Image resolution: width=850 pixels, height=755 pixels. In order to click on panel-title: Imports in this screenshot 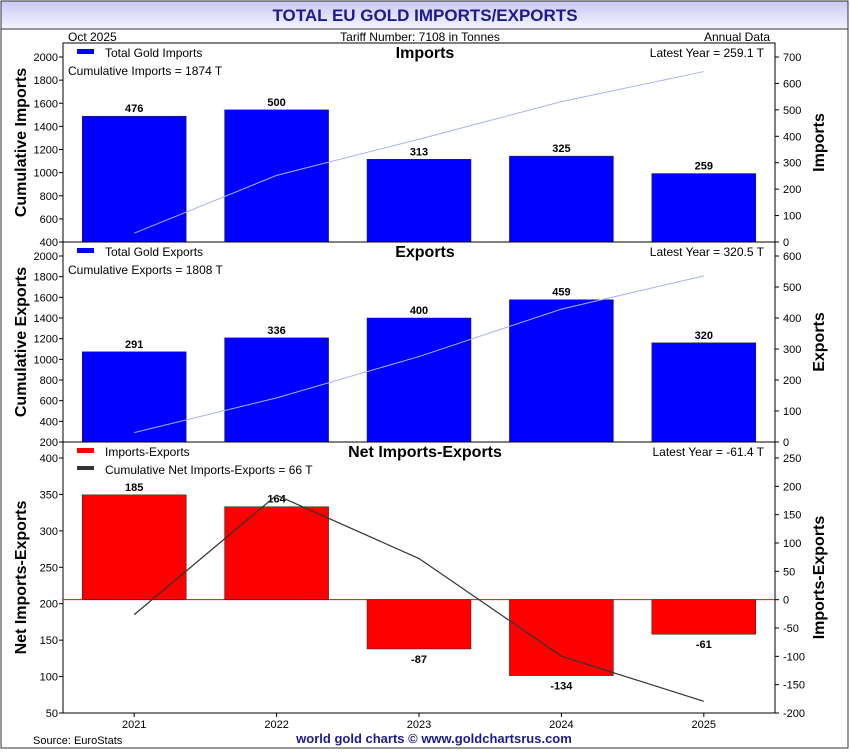, I will do `click(425, 53)`.